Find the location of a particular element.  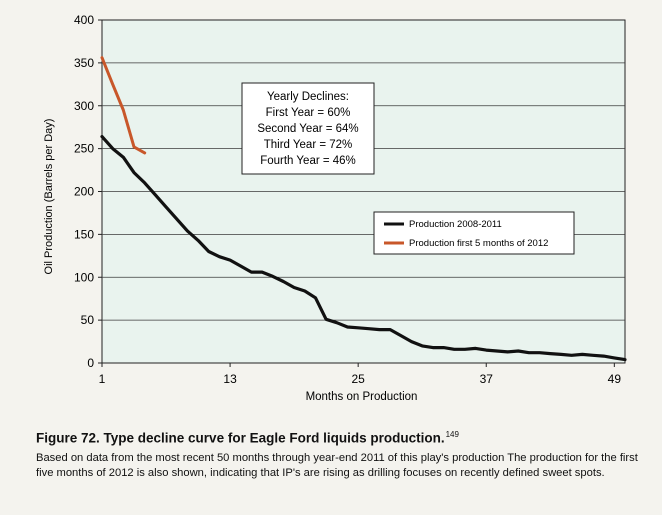

y-axis-ticks: 0 50 100 150 200 250 300 350 400 is located at coordinates (88, 191).